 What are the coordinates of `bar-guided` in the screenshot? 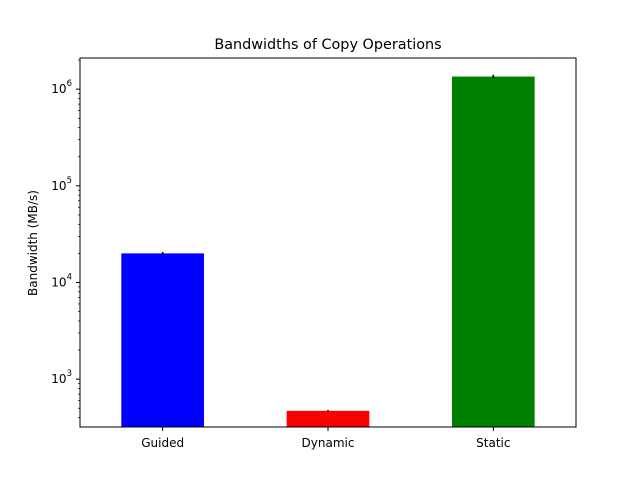 It's located at (162, 340).